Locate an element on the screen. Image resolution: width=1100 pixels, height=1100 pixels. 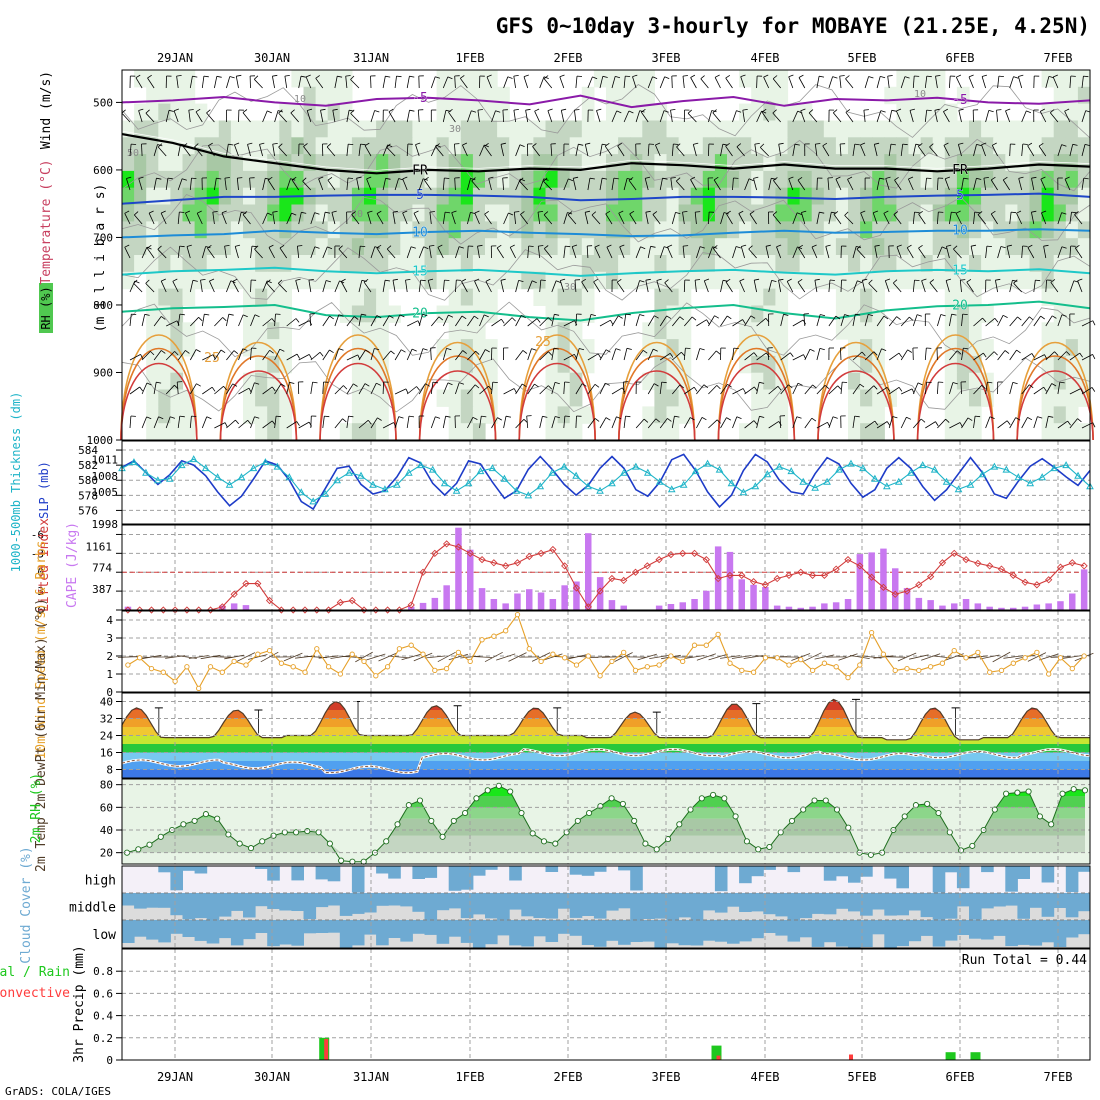
rh-point is located at coordinates (555, 843).